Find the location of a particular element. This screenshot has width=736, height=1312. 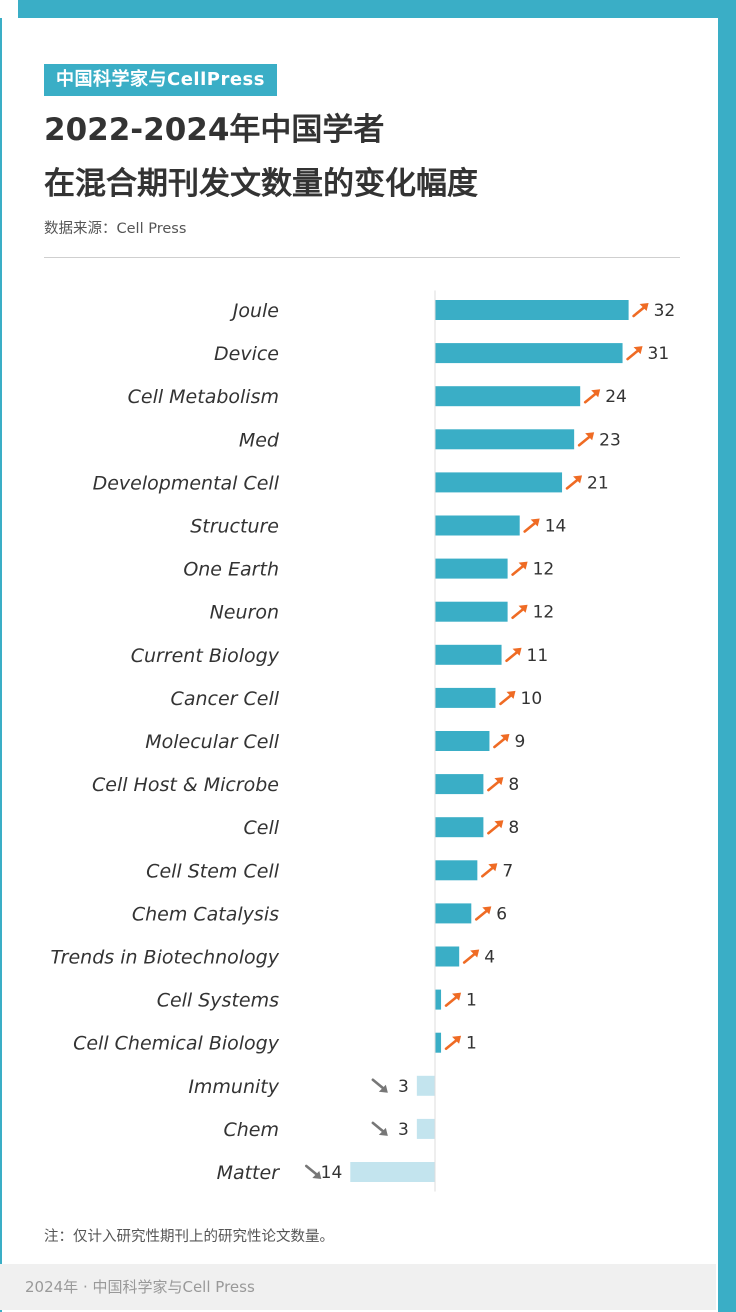

category-label: Immunity is located at coordinates (233, 1087).